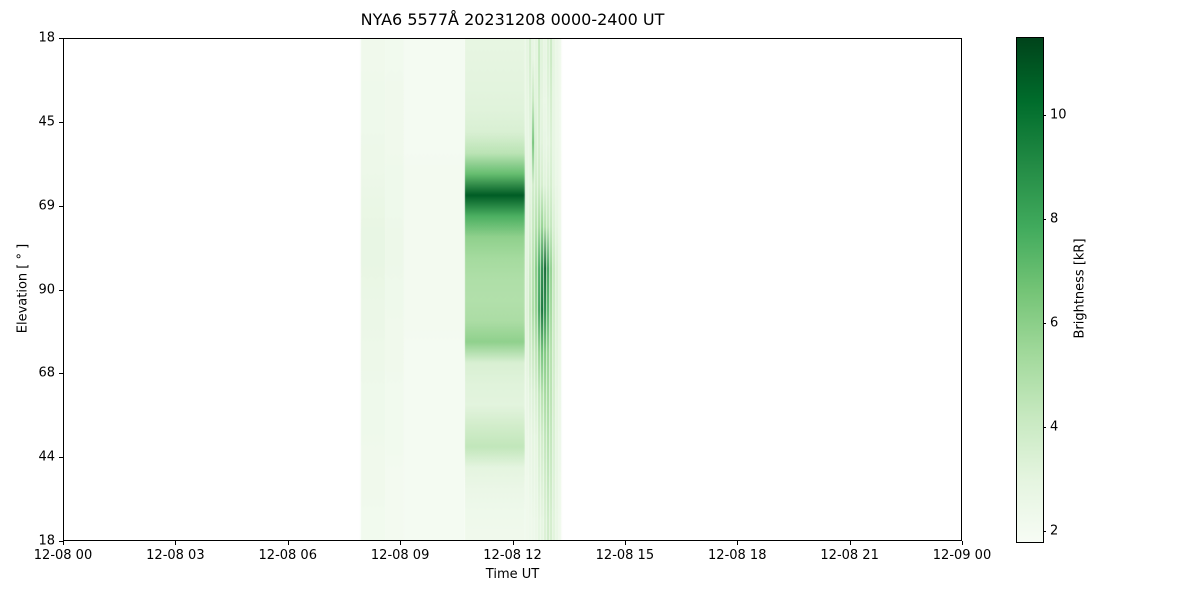 This screenshot has width=1200, height=600. I want to click on y-tick-label-0: 18, so click(46, 38).